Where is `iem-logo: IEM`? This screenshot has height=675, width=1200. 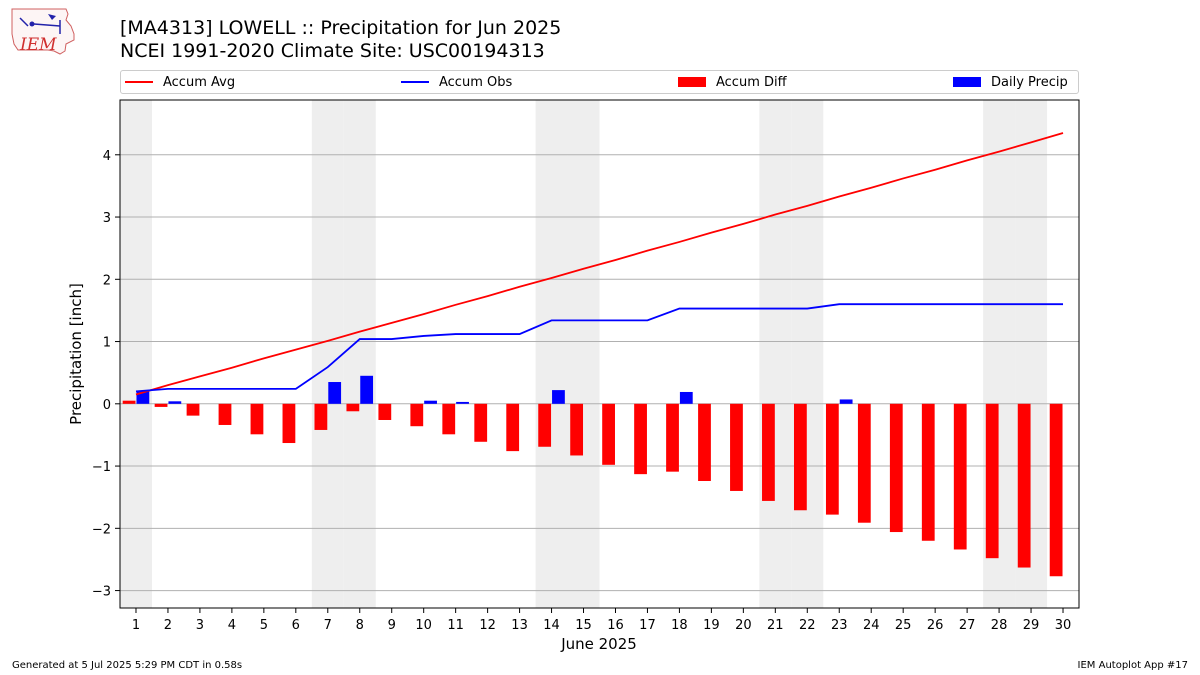
iem-logo: IEM is located at coordinates (43, 31).